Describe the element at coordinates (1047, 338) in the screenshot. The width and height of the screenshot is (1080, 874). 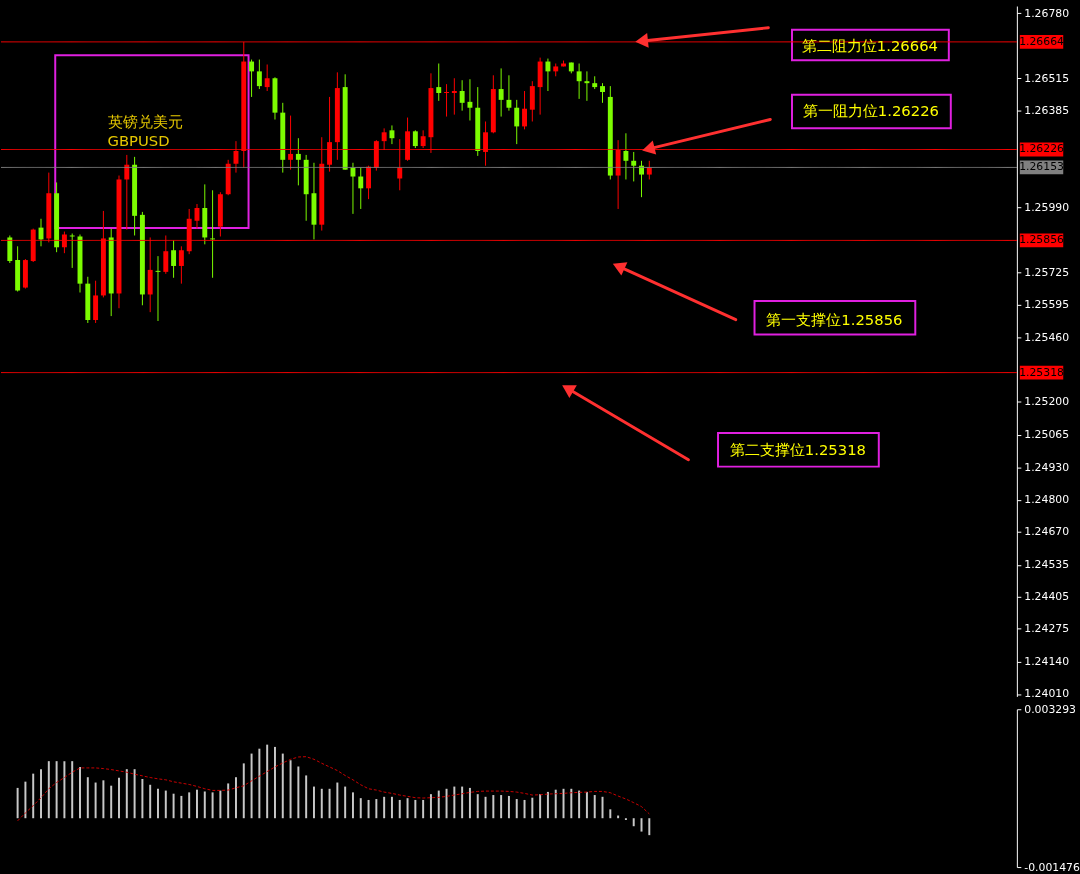
I see `y-tick-label: 1.25460` at that location.